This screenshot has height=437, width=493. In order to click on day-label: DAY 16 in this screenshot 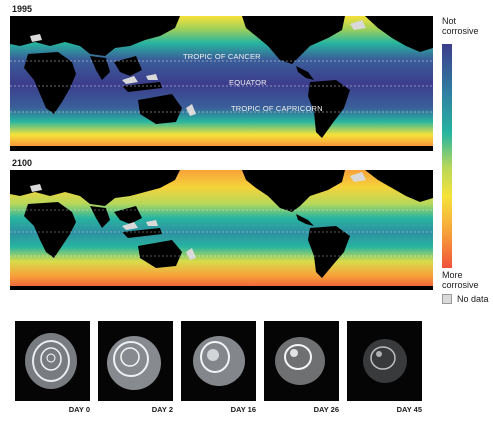, I will do `click(243, 409)`.